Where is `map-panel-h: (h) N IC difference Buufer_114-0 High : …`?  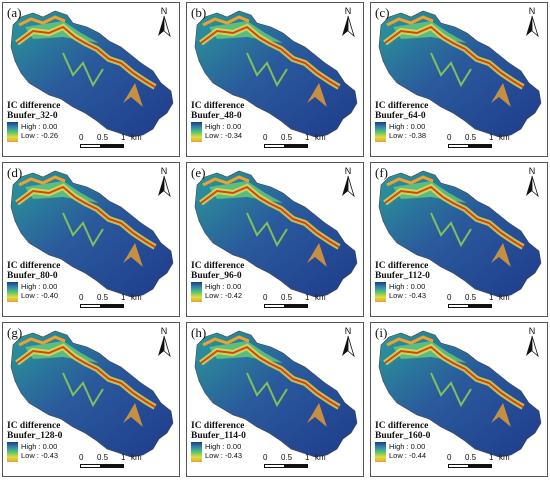
map-panel-h: (h) N IC difference Buufer_114-0 High : … is located at coordinates (275, 399).